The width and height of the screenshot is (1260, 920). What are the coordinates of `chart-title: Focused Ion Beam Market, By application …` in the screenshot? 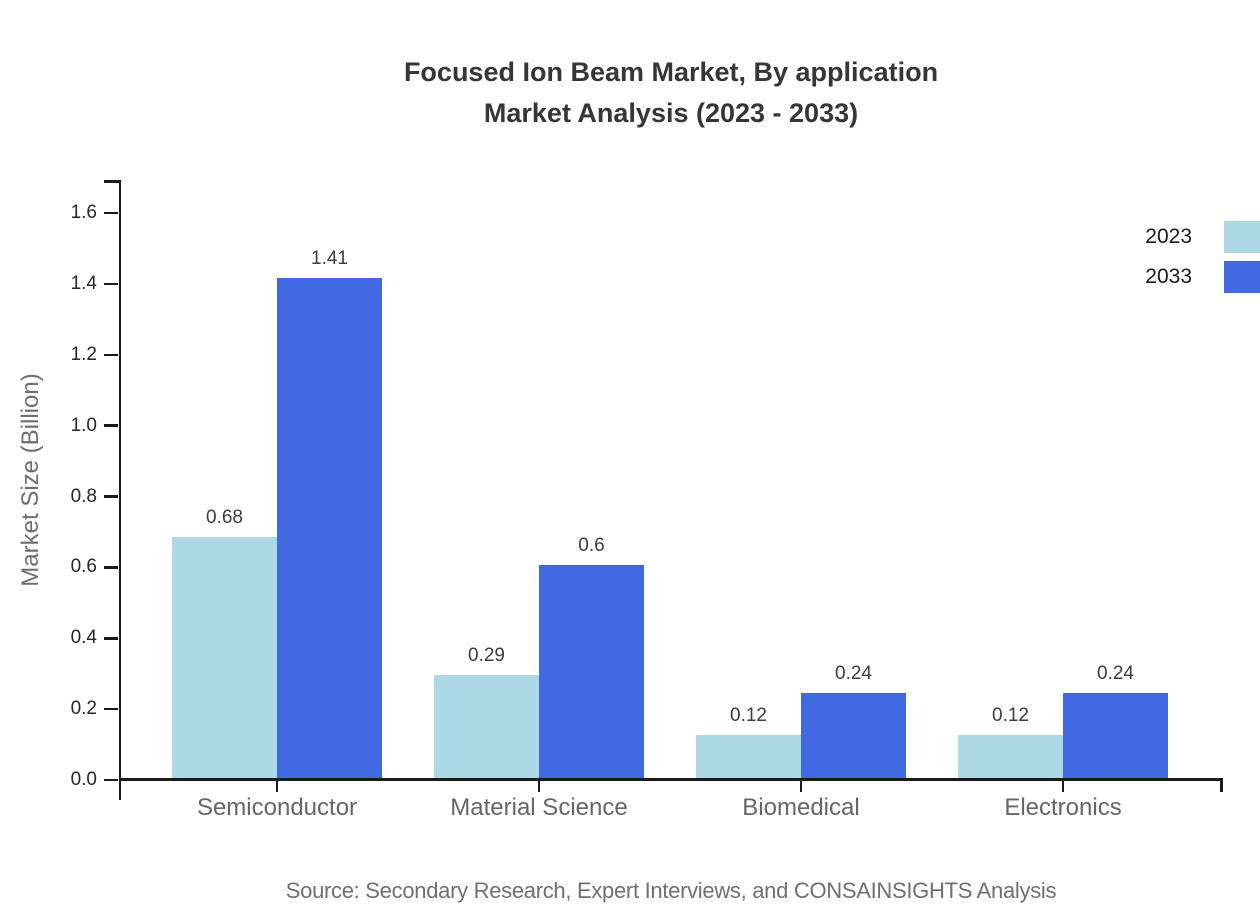 It's located at (671, 93).